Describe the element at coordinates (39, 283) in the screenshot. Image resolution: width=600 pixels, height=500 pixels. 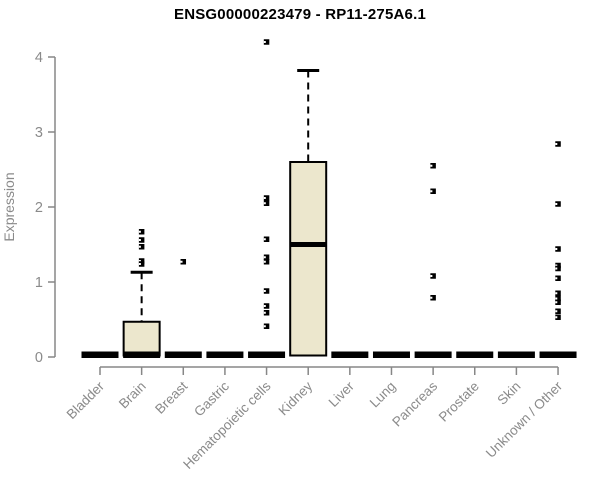
I see `y-tick-label: 1` at that location.